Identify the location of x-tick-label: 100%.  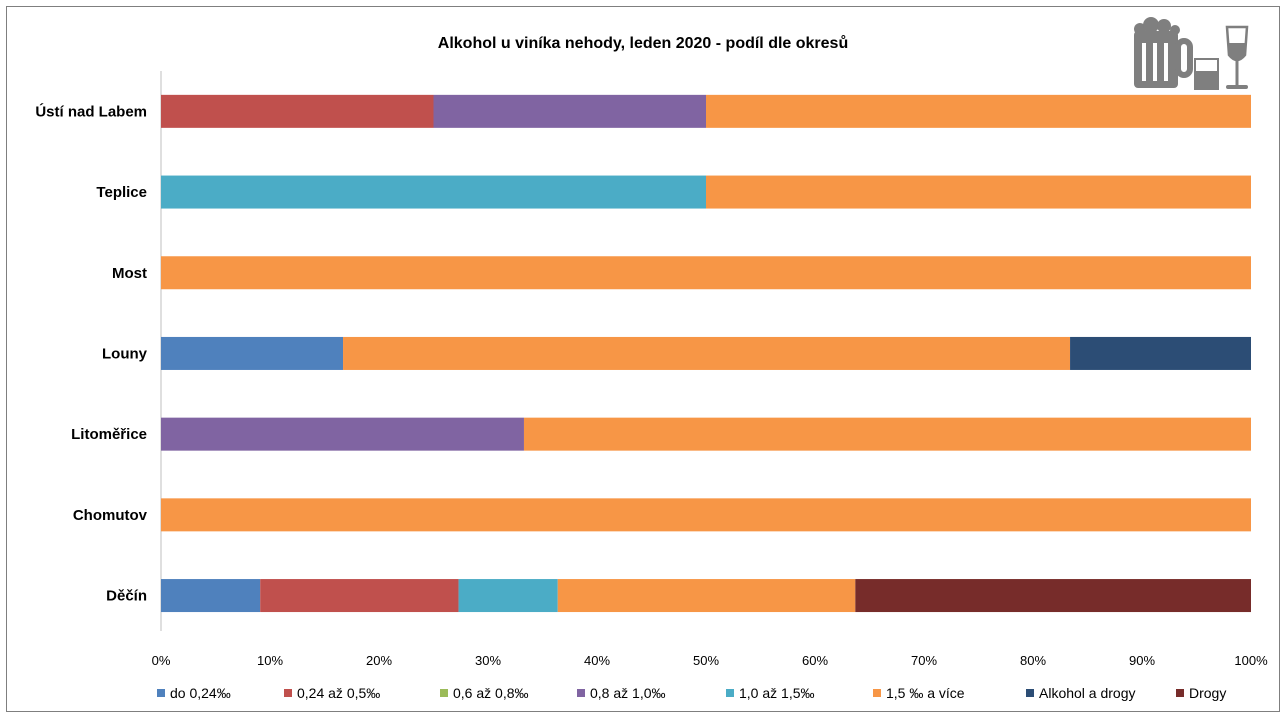
(1251, 660).